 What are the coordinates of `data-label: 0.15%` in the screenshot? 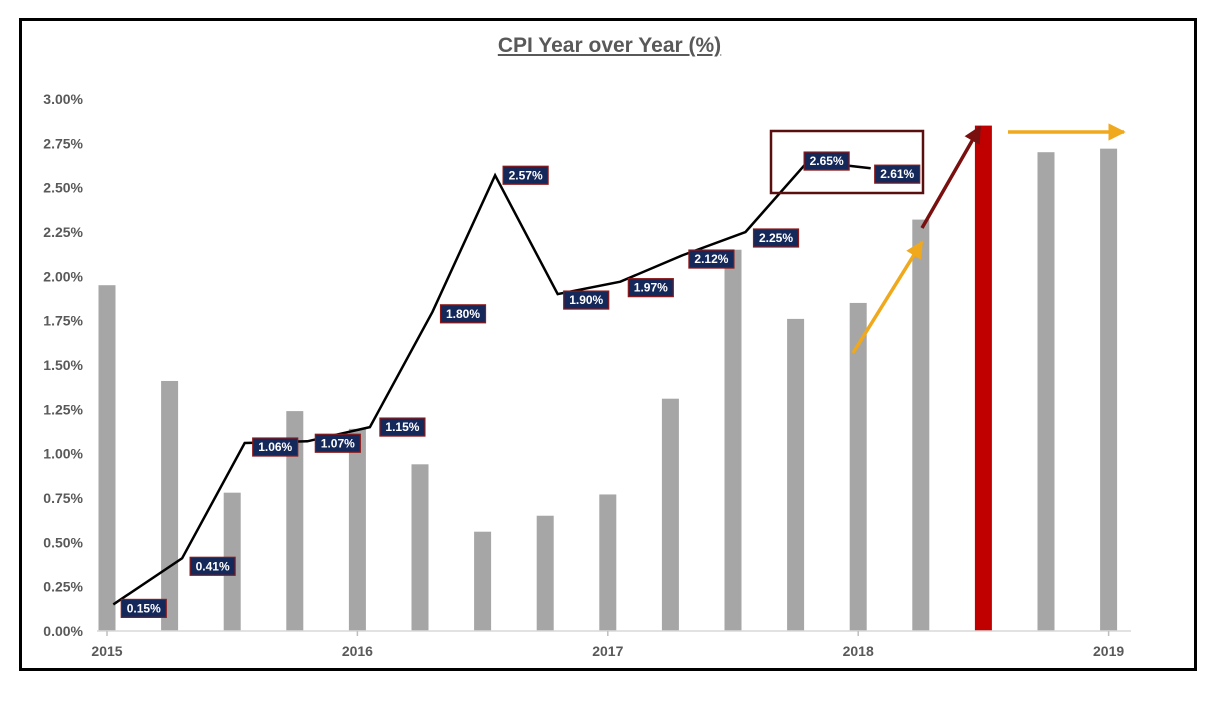 It's located at (143, 608).